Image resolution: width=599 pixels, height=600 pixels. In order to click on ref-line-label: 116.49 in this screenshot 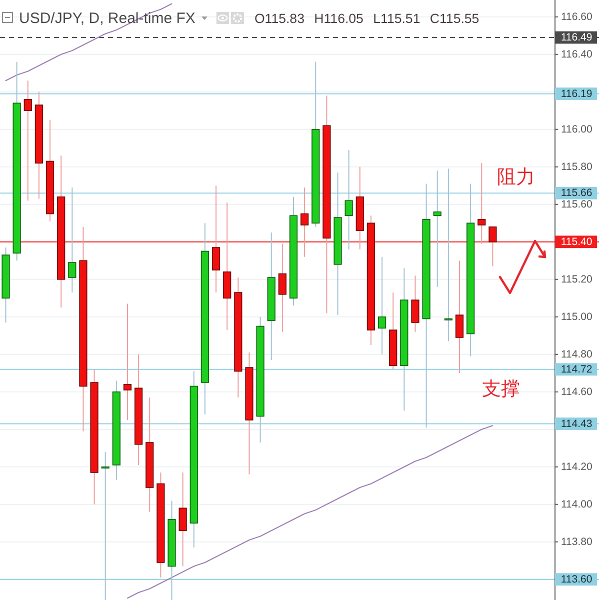, I will do `click(576, 37)`.